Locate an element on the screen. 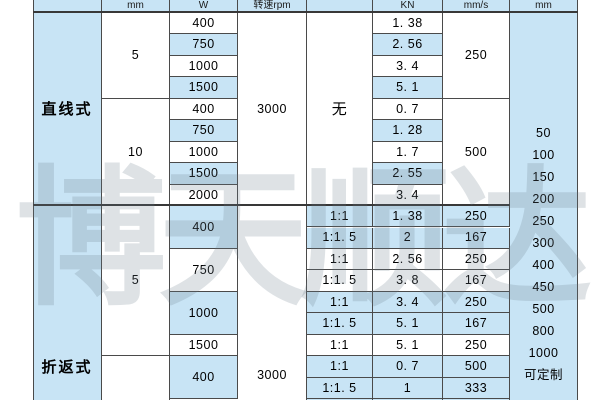 Image resolution: width=610 pixels, height=400 pixels. stroke-item: 50 is located at coordinates (543, 133).